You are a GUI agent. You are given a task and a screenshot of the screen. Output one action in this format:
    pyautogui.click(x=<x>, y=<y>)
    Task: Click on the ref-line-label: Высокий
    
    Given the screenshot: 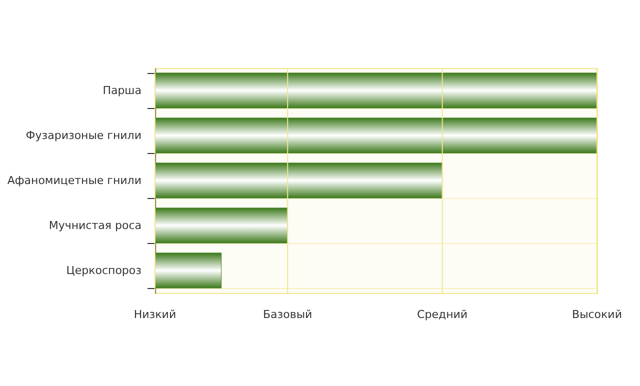 What is the action you would take?
    pyautogui.click(x=597, y=314)
    